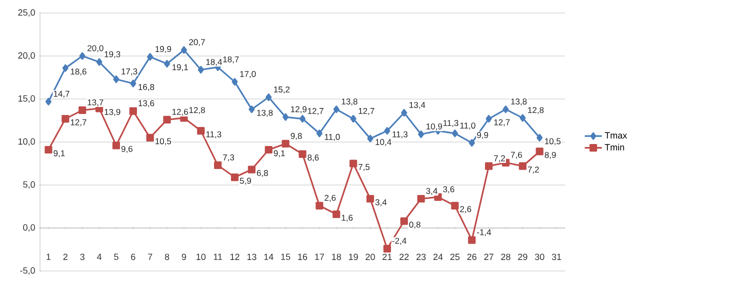 Image resolution: width=744 pixels, height=285 pixels. I want to click on data-label: -1,4, so click(484, 232).